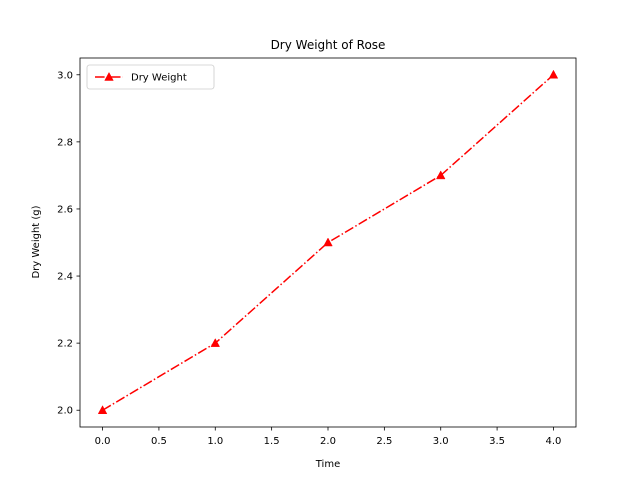 Image resolution: width=640 pixels, height=480 pixels. I want to click on x-axis-label: Time, so click(327, 464).